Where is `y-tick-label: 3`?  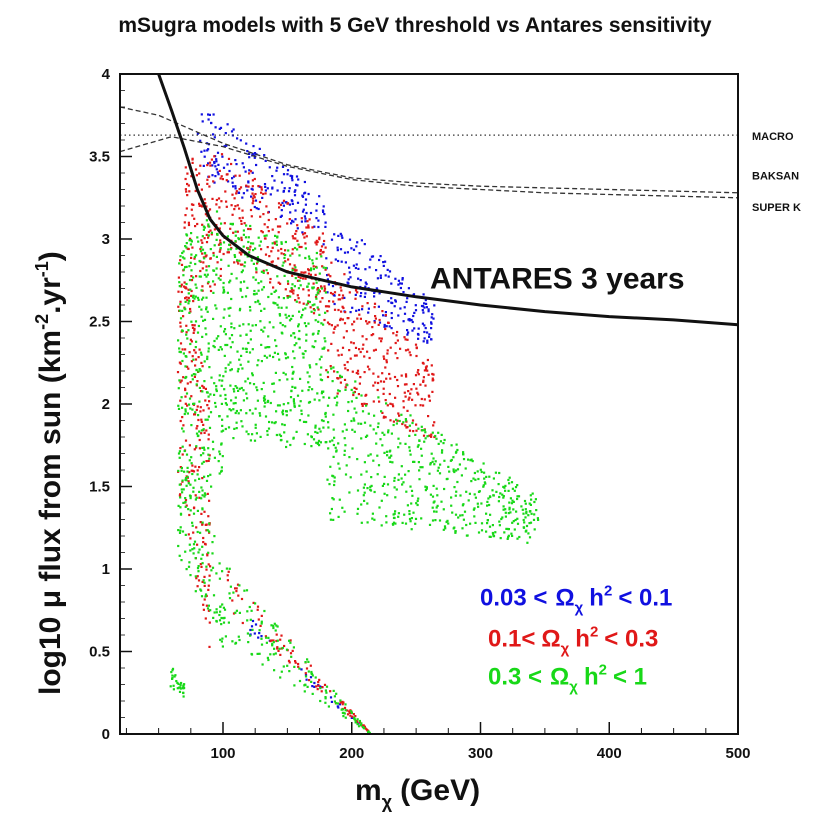
y-tick-label: 3 is located at coordinates (106, 239).